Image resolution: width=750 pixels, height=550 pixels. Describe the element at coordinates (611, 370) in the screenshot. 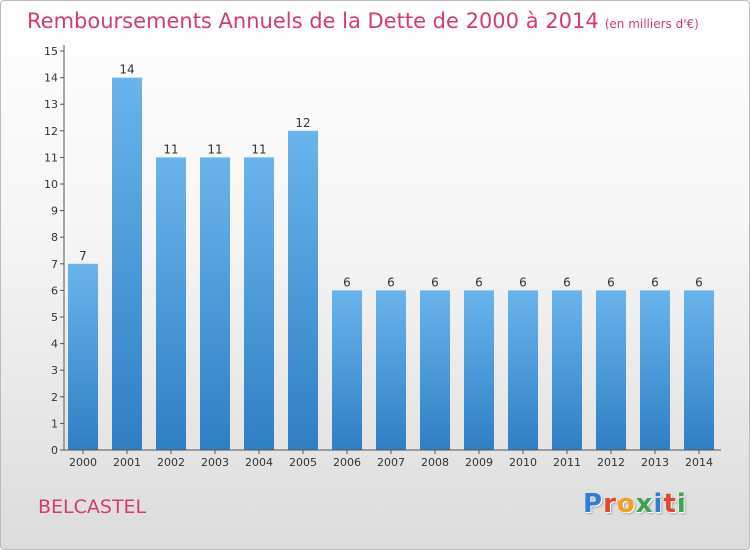

I see `bar-2012` at that location.